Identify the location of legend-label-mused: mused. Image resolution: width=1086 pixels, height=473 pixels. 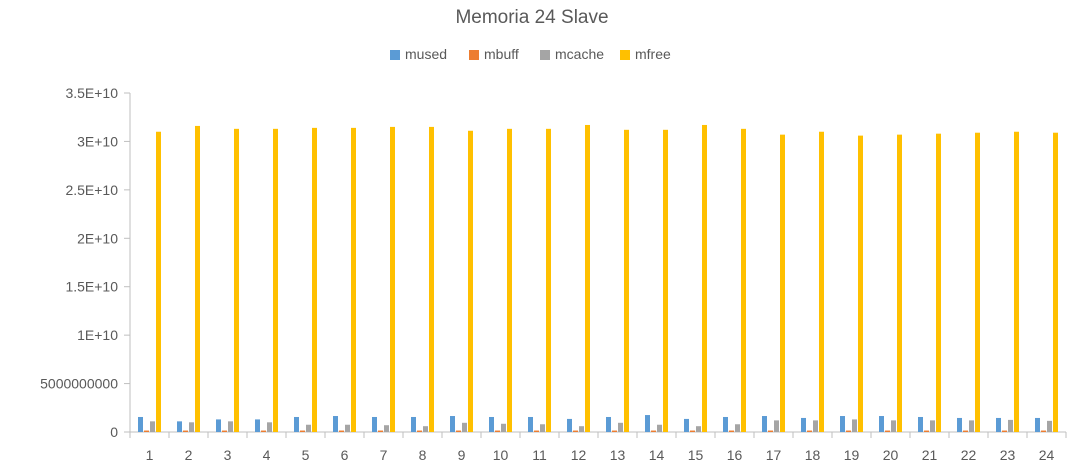
(426, 54).